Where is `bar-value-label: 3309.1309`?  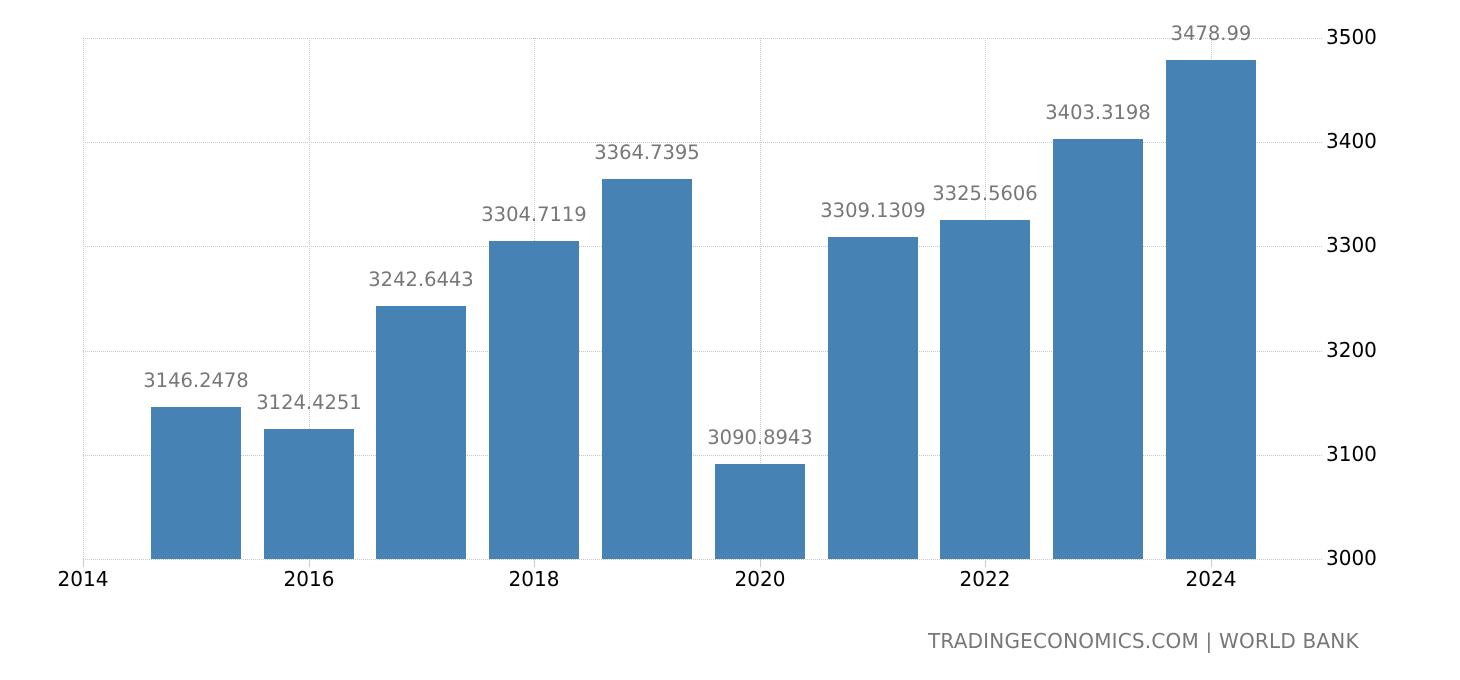
bar-value-label: 3309.1309 is located at coordinates (873, 210).